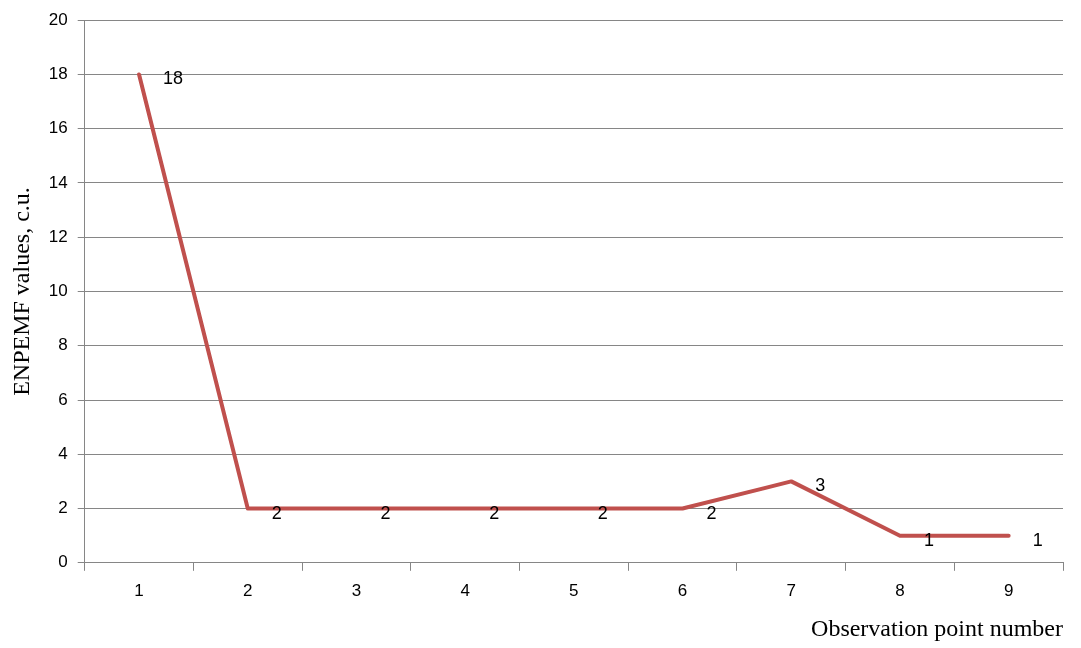 The height and width of the screenshot is (648, 1081). What do you see at coordinates (58, 182) in the screenshot?
I see `y-tick-label: 14` at bounding box center [58, 182].